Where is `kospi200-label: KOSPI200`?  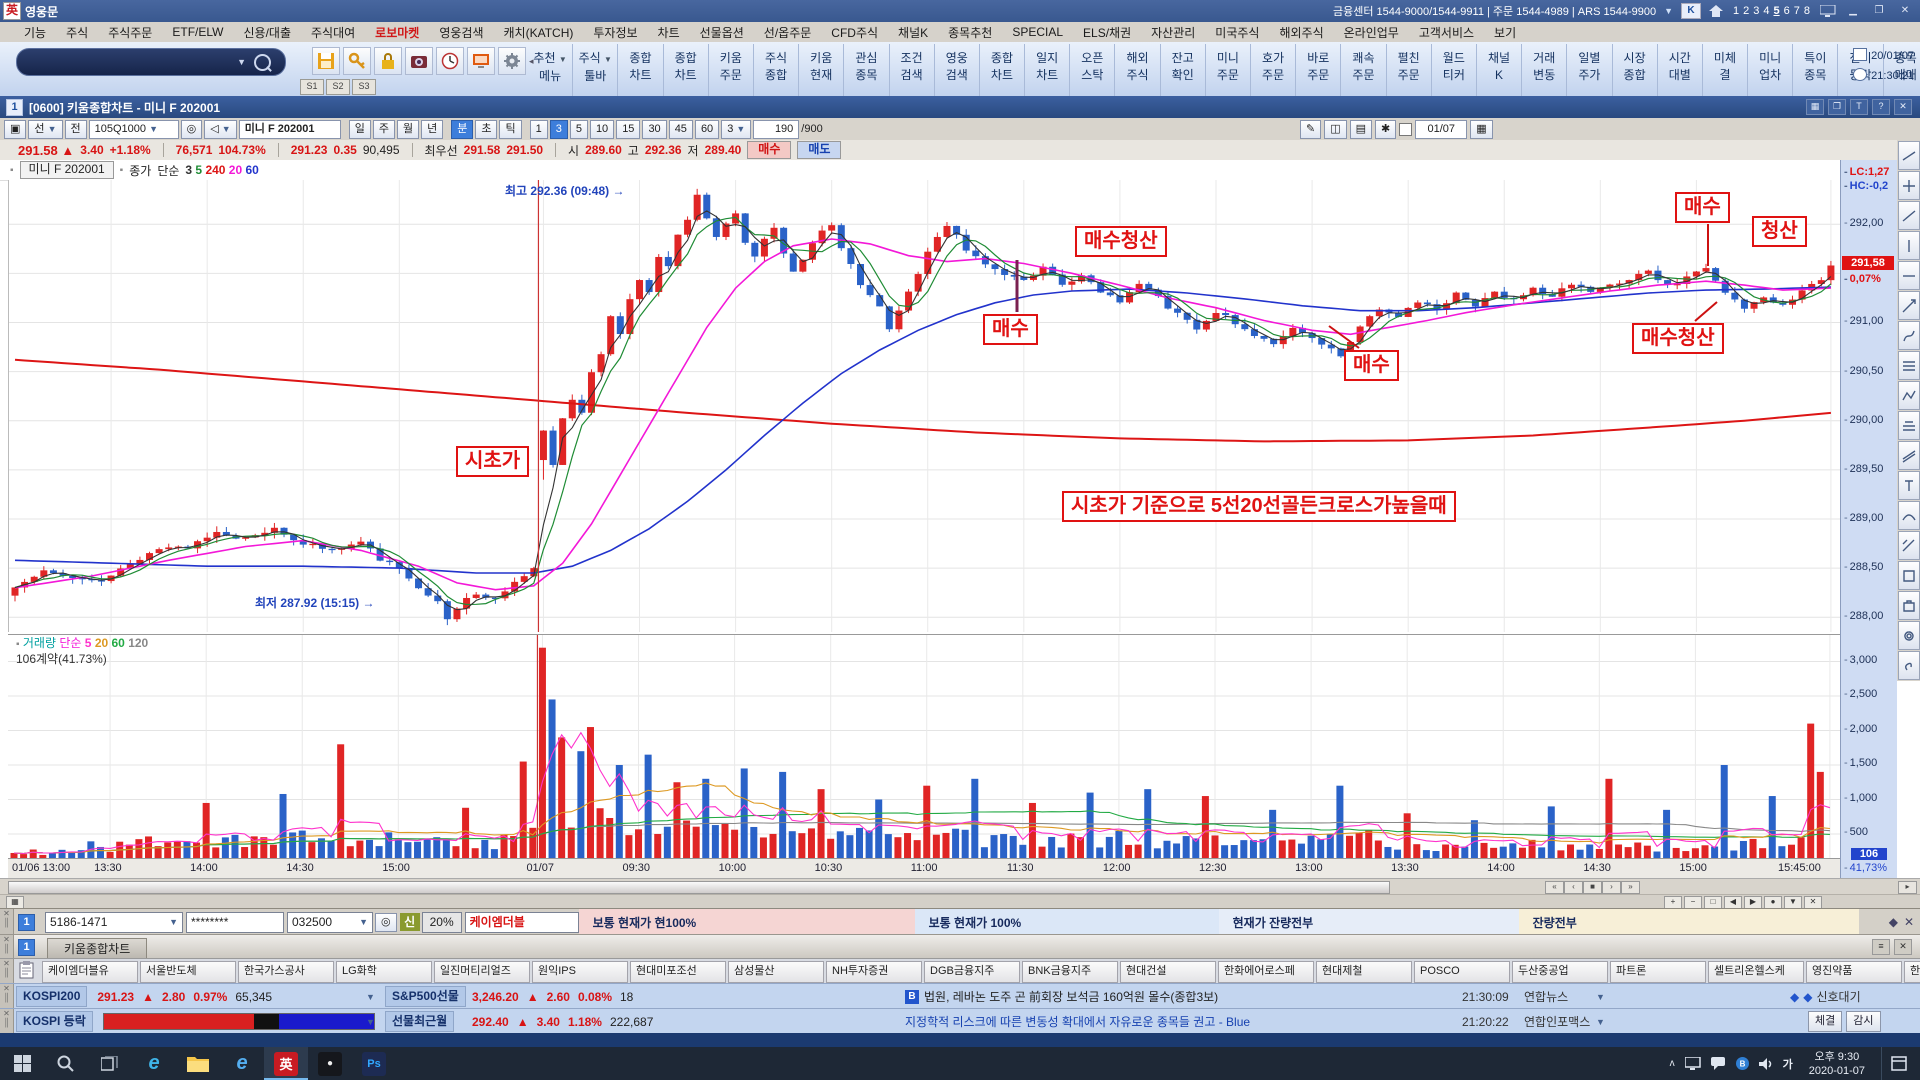
kospi200-label: KOSPI200 is located at coordinates (52, 996).